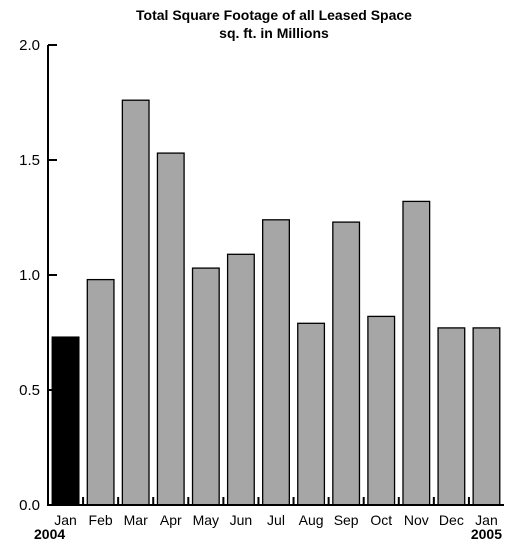  What do you see at coordinates (274, 33) in the screenshot?
I see `chart-subtitle: sq. ft. in Millions` at bounding box center [274, 33].